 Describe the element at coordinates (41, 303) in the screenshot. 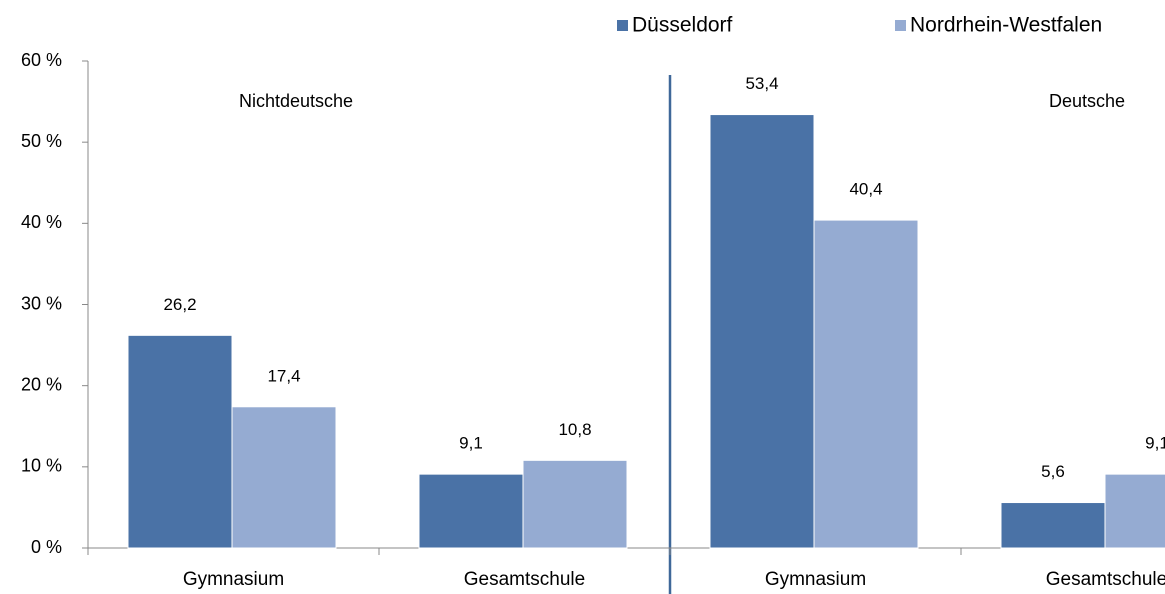

I see `y-tick-label: 30 %` at that location.